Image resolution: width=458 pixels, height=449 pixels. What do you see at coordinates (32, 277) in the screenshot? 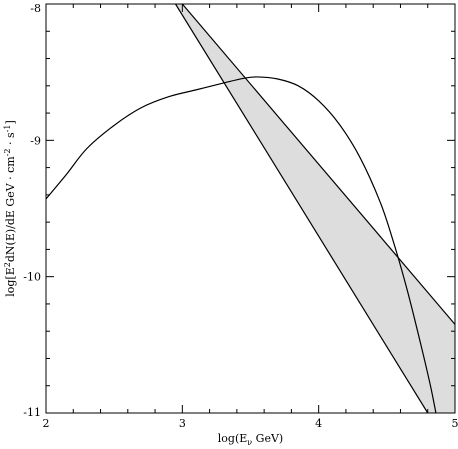
I see `y-tick-label: -10` at bounding box center [32, 277].